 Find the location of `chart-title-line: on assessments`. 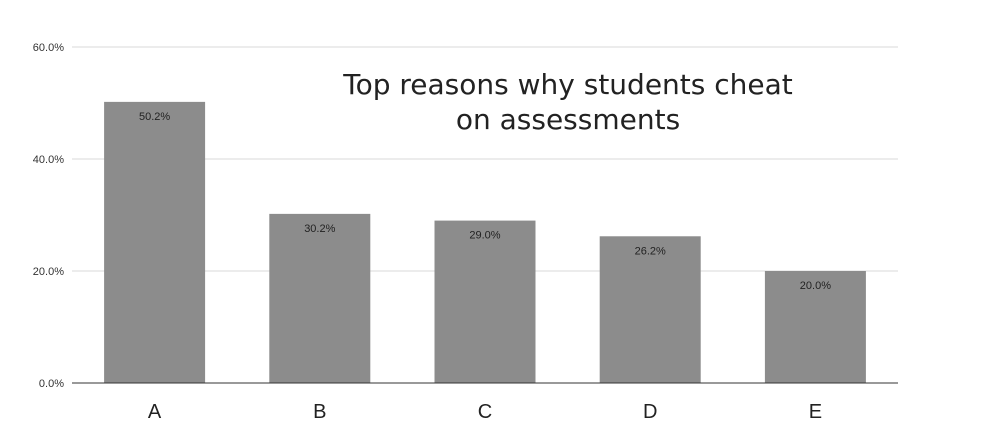

chart-title-line: on assessments is located at coordinates (568, 119).